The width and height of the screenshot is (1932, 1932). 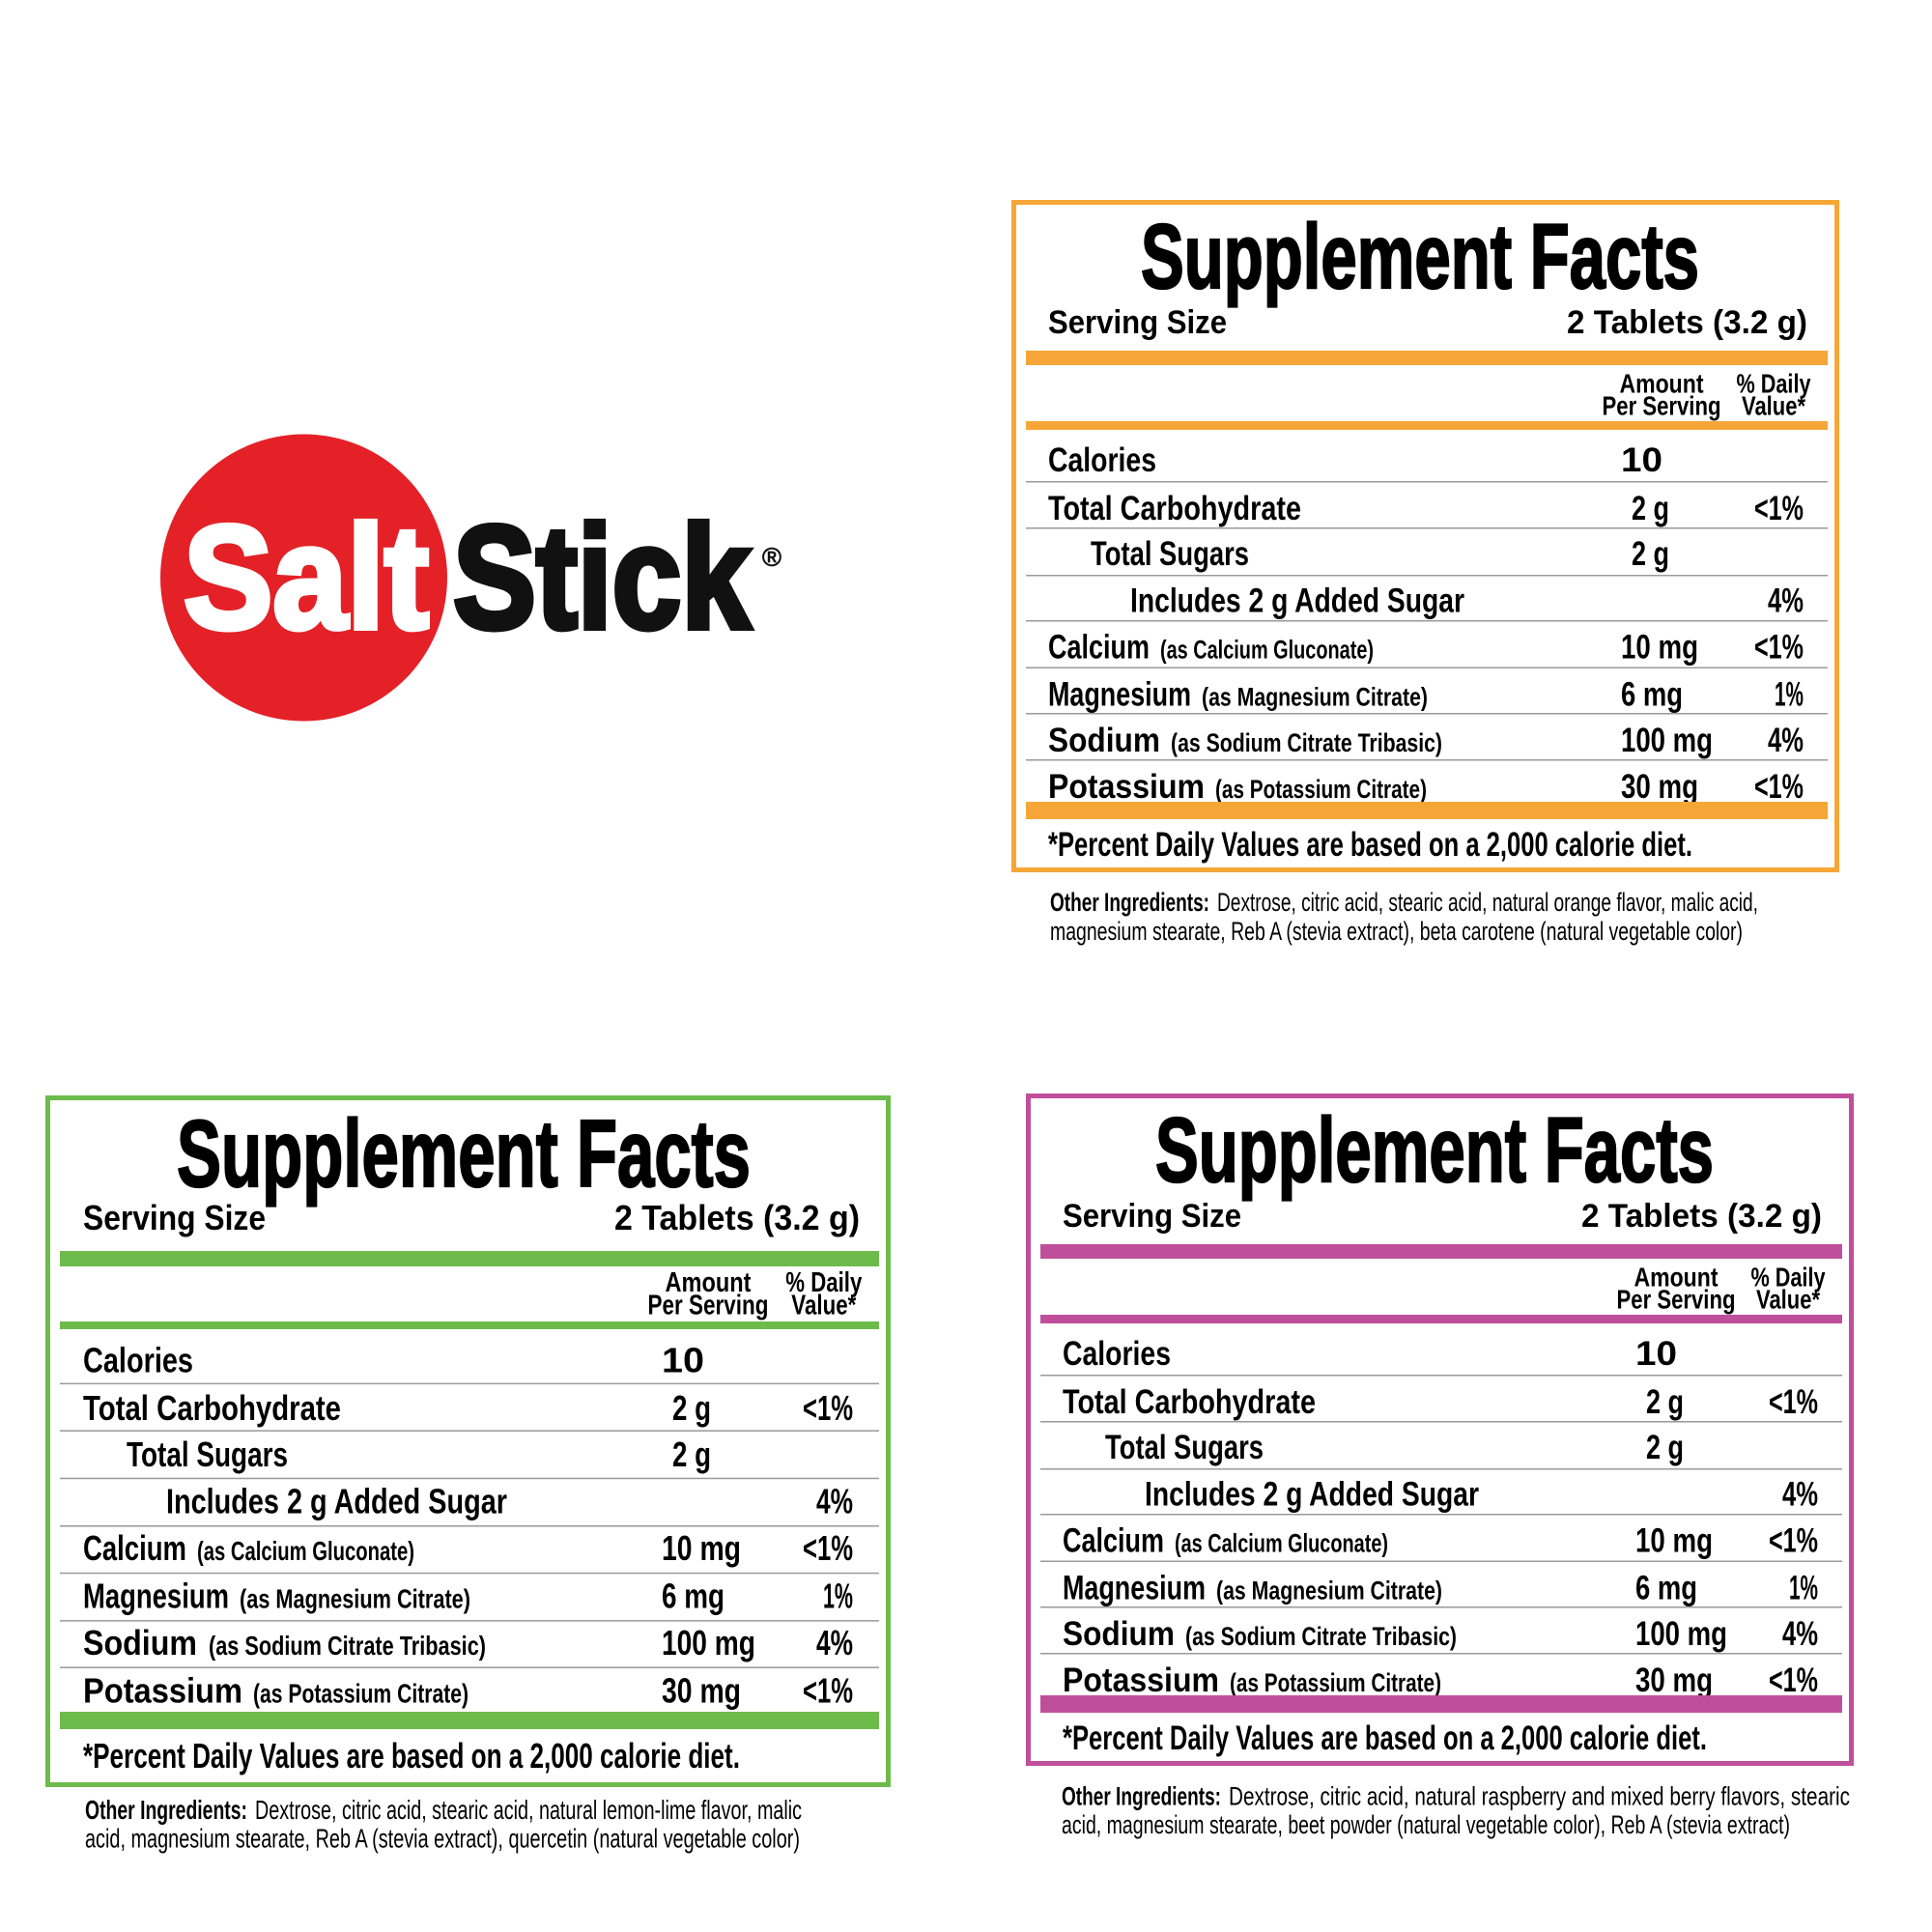 What do you see at coordinates (602, 578) in the screenshot?
I see `svg-text: Stick` at bounding box center [602, 578].